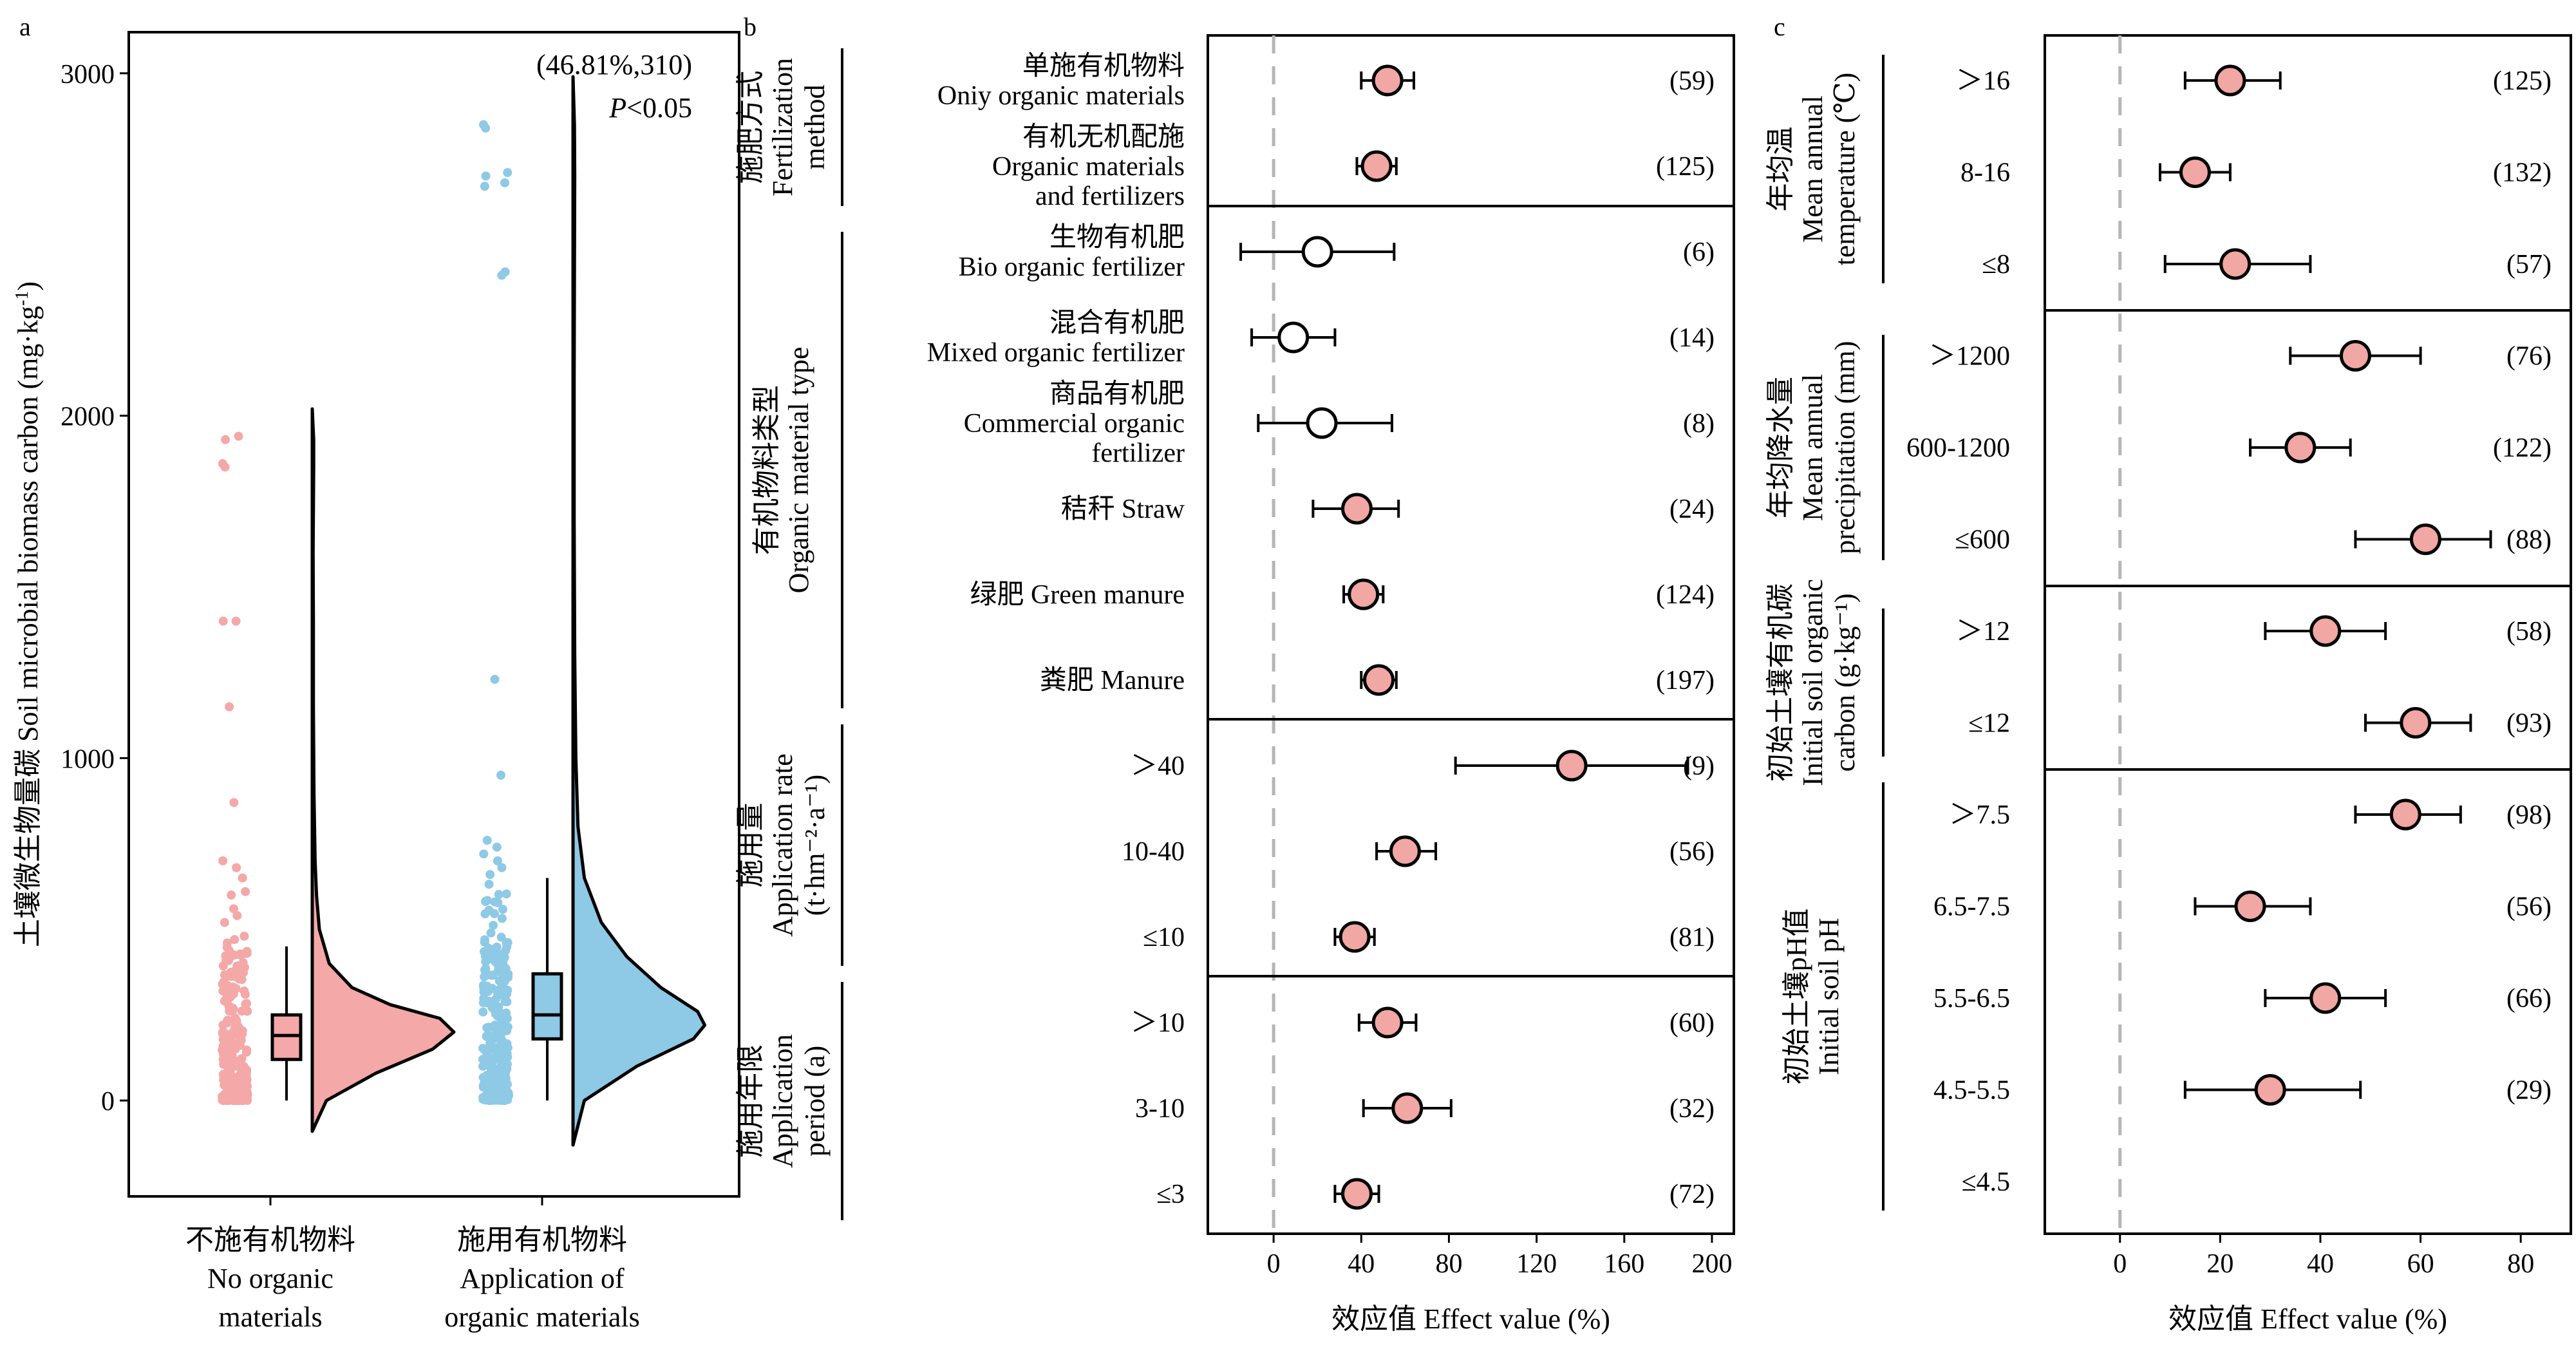 The image size is (2576, 1349). Describe the element at coordinates (1160, 1109) in the screenshot. I see `row-label: 3-10` at that location.